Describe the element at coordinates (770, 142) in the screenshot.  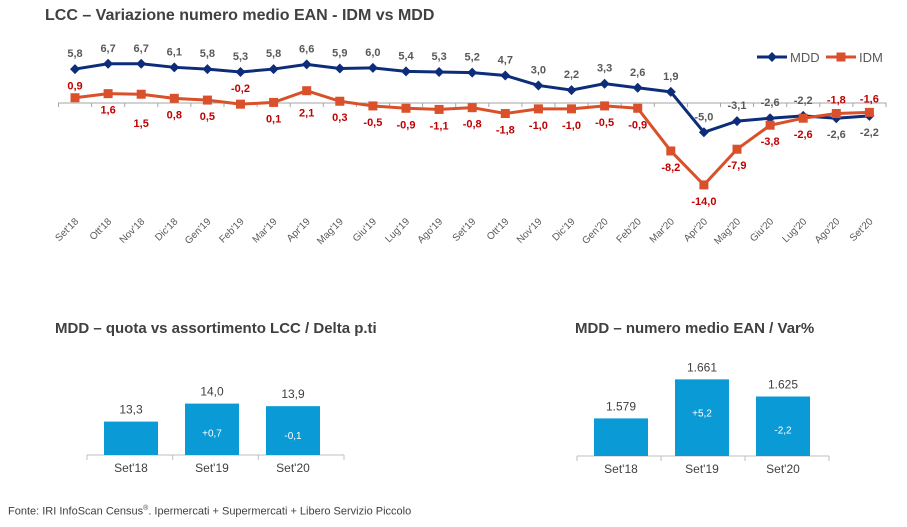
I see `data-label-idm: -3,8` at that location.